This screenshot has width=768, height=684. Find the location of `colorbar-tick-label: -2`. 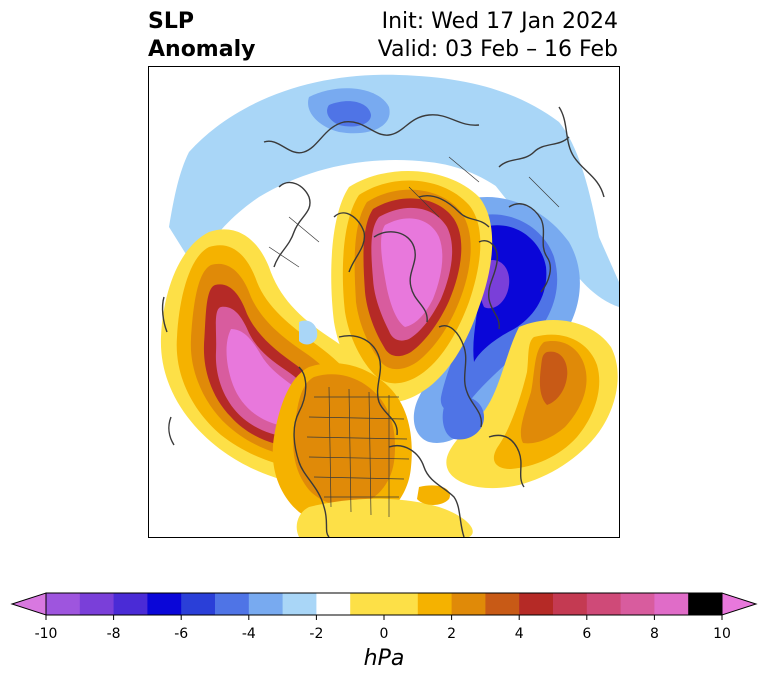

colorbar-tick-label: -2 is located at coordinates (316, 634).